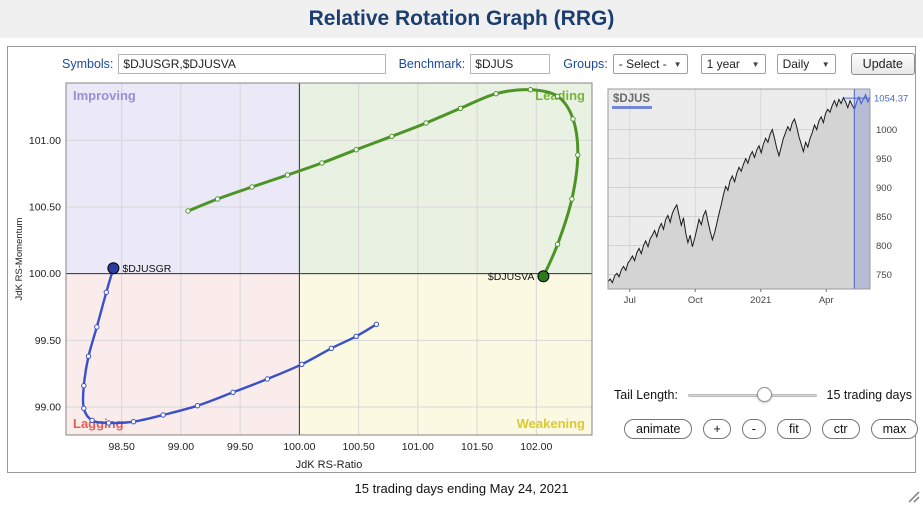  What do you see at coordinates (882, 64) in the screenshot?
I see `update-button: Update` at bounding box center [882, 64].